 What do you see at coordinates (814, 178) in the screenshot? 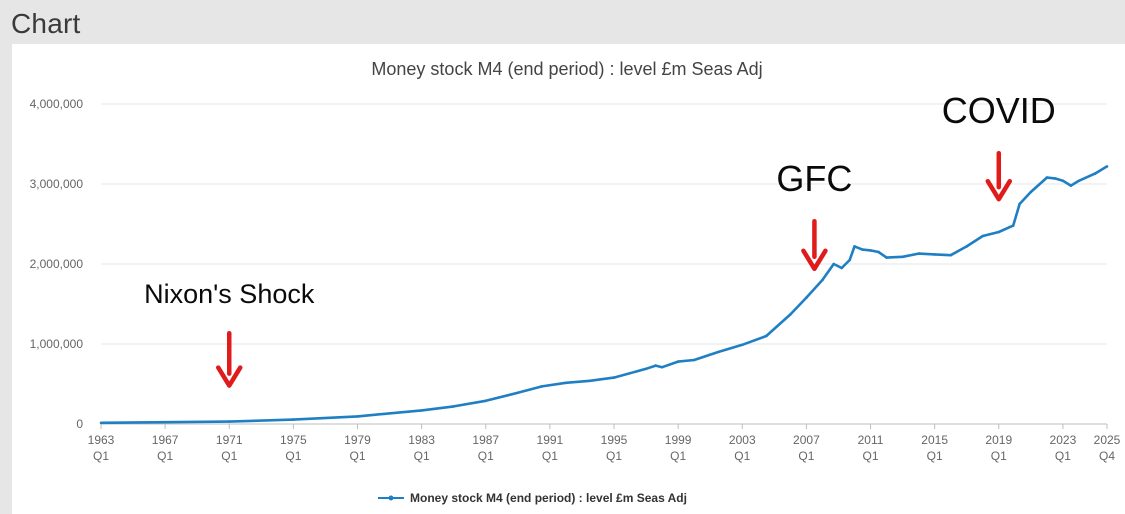
I see `annotation-label: GFC` at bounding box center [814, 178].